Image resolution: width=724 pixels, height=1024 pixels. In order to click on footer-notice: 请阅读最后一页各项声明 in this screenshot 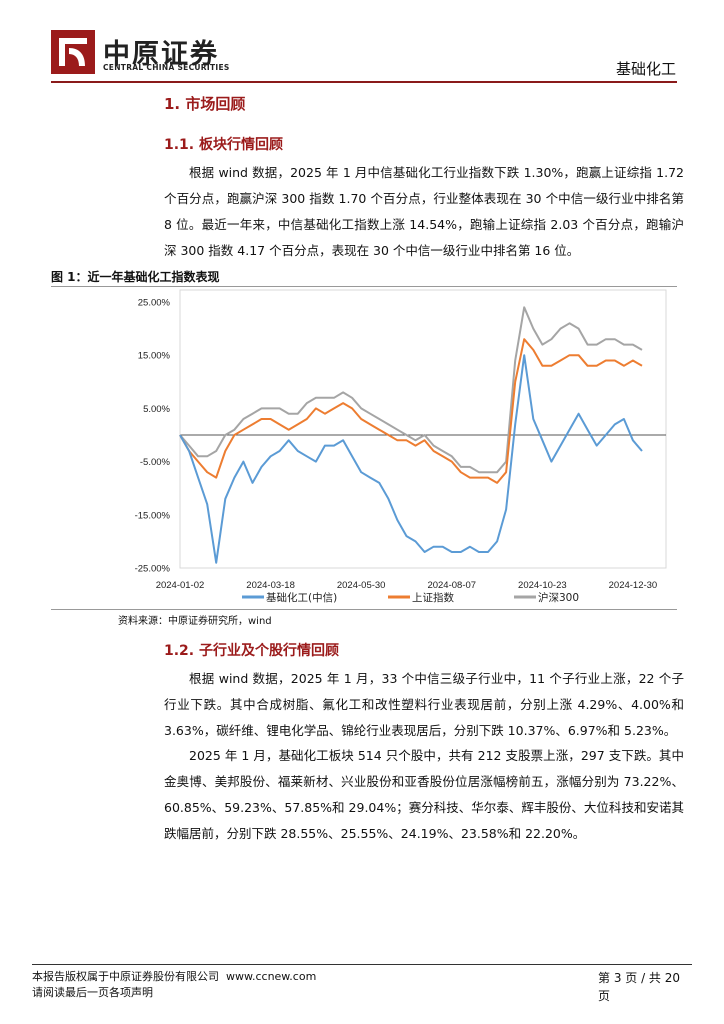, I will do `click(92, 992)`.